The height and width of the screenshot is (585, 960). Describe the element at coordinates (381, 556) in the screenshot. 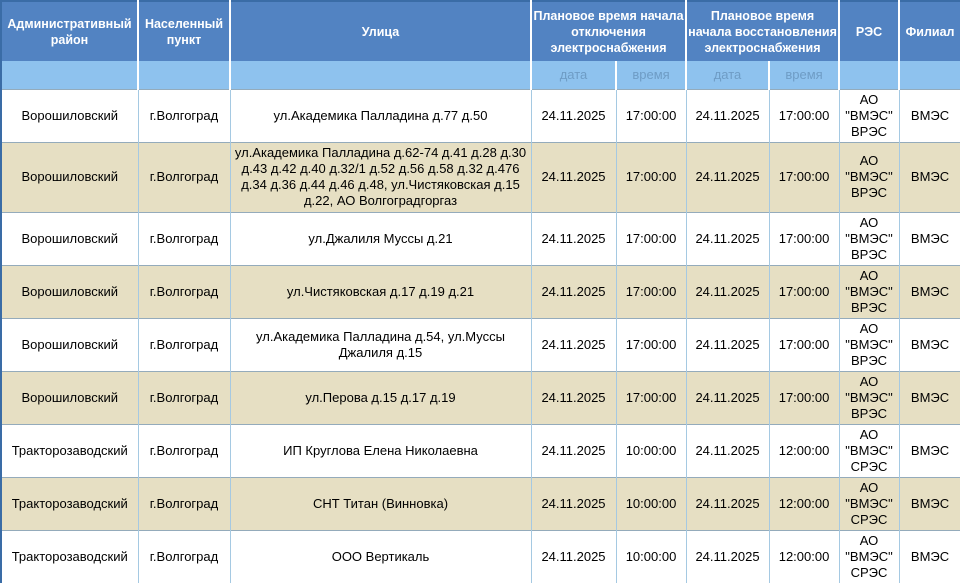

I see `cell-street: ООО Вертикаль` at that location.